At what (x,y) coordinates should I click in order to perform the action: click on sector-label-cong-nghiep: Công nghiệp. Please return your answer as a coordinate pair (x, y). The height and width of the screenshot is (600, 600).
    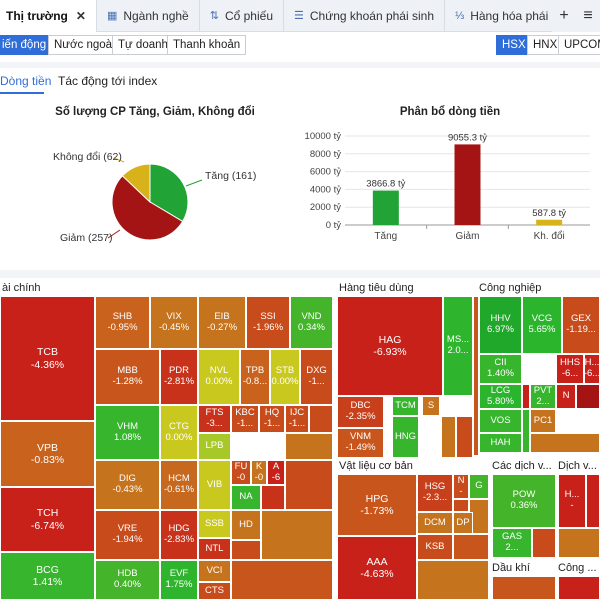
    Looking at the image, I should click on (510, 288).